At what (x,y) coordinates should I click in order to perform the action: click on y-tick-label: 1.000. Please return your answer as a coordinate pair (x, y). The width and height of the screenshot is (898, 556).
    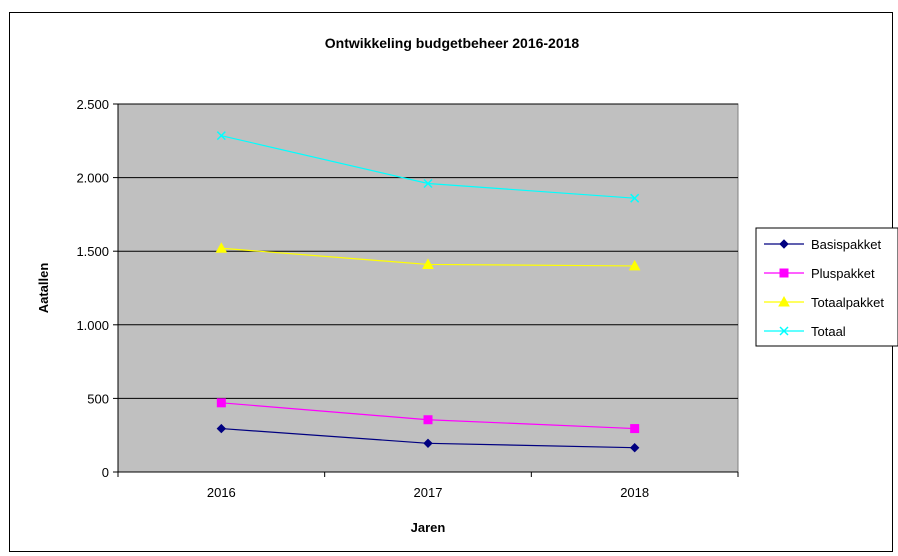
    Looking at the image, I should click on (92, 325).